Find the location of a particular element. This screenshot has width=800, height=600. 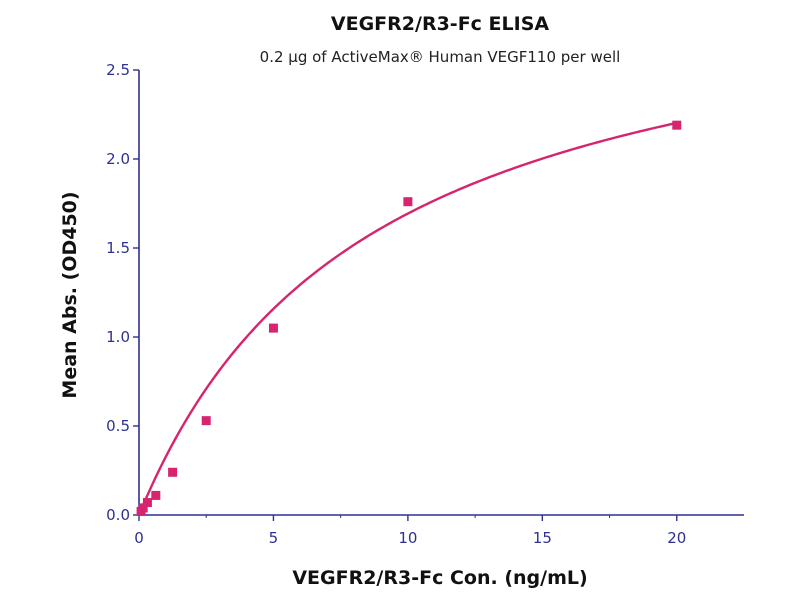

x-tick-label: 20 is located at coordinates (676, 538).